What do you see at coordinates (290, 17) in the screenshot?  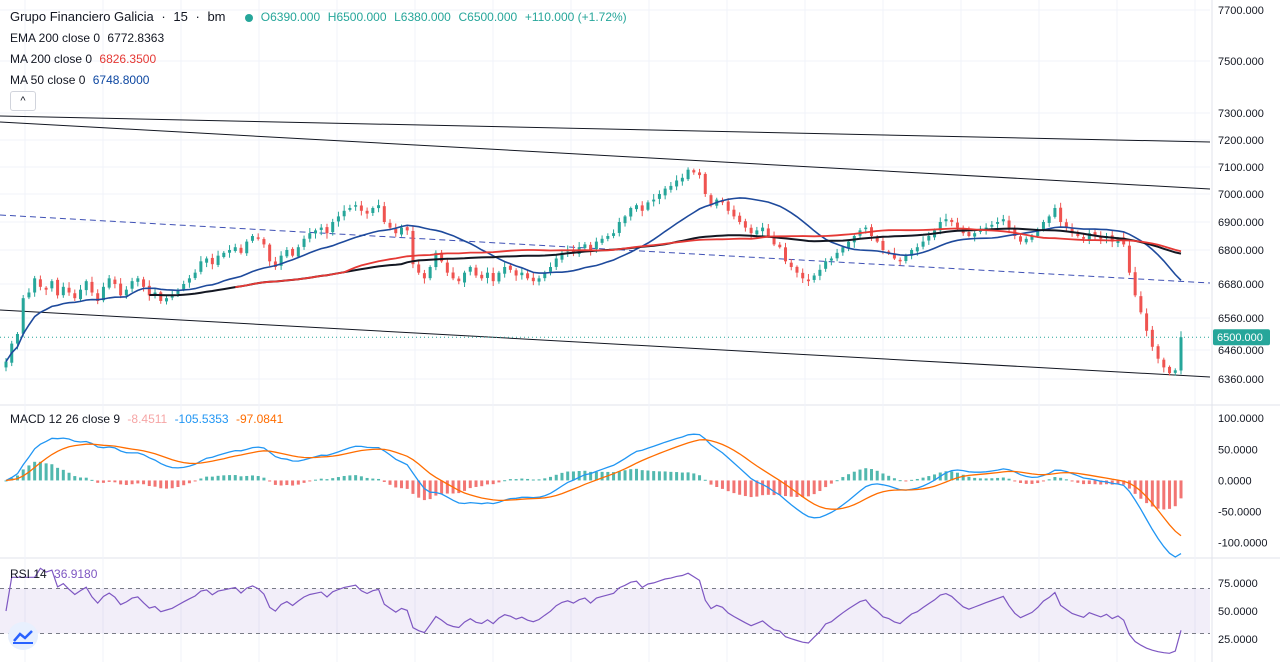 I see `open-value: O6390.000` at bounding box center [290, 17].